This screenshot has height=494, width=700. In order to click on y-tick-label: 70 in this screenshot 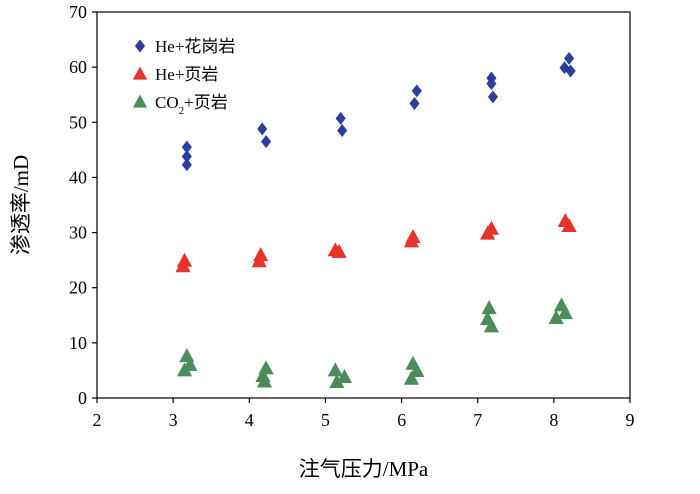, I will do `click(78, 12)`.